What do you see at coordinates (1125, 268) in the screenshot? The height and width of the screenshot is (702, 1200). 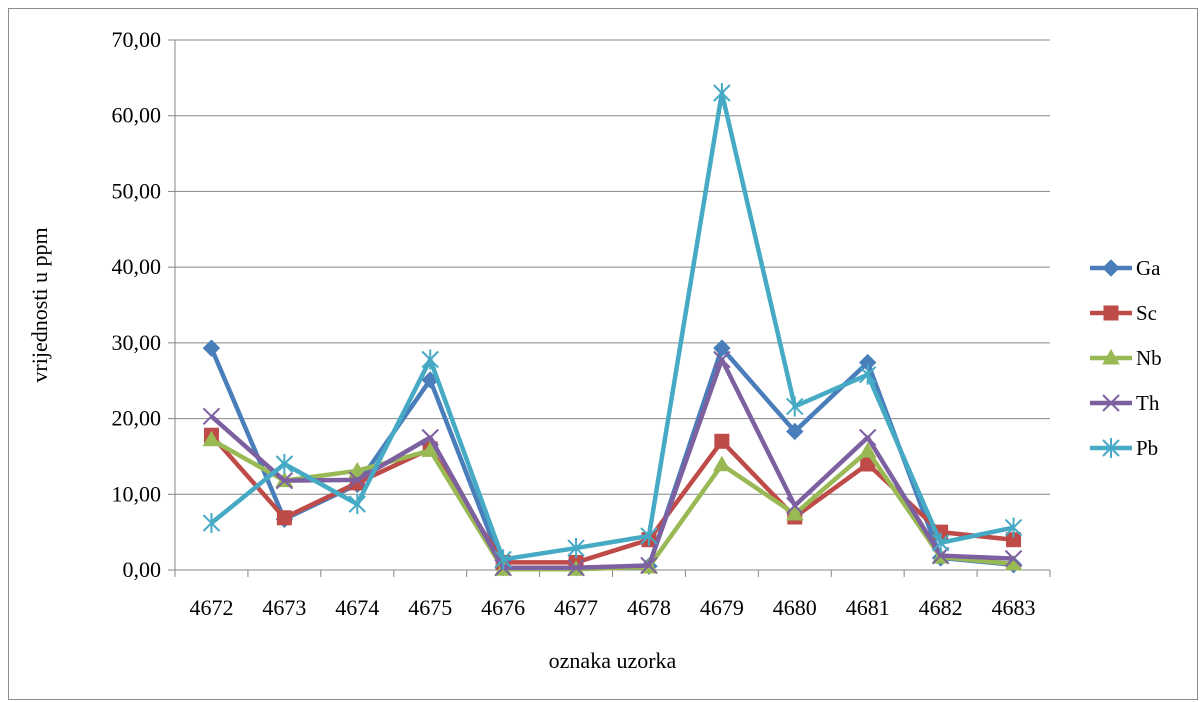 I see `legend-item-ga: Ga` at bounding box center [1125, 268].